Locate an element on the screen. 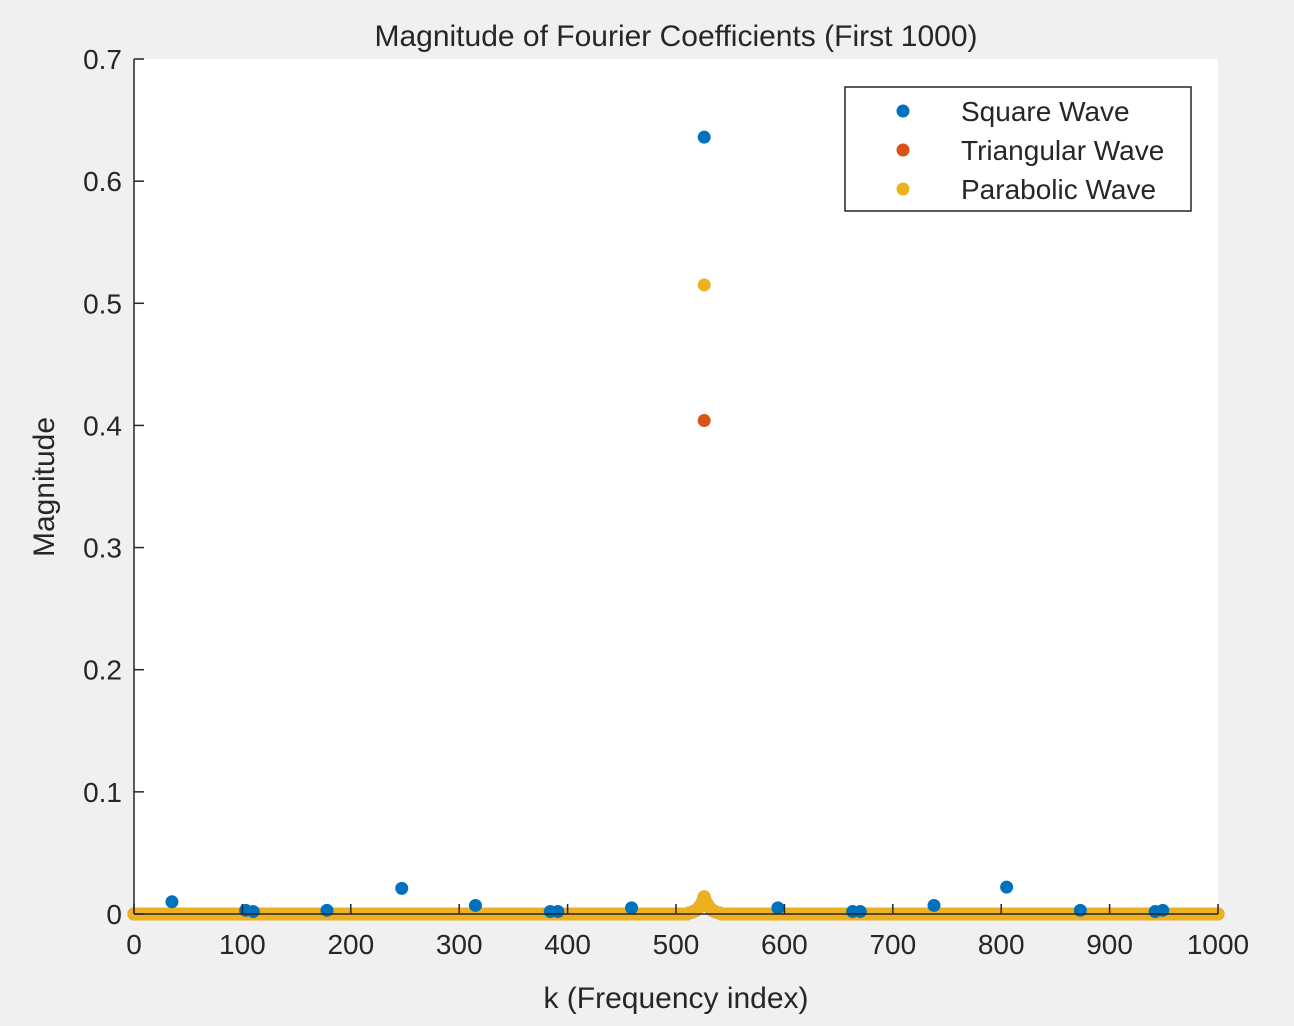  x-tick-label: 500 is located at coordinates (676, 944).